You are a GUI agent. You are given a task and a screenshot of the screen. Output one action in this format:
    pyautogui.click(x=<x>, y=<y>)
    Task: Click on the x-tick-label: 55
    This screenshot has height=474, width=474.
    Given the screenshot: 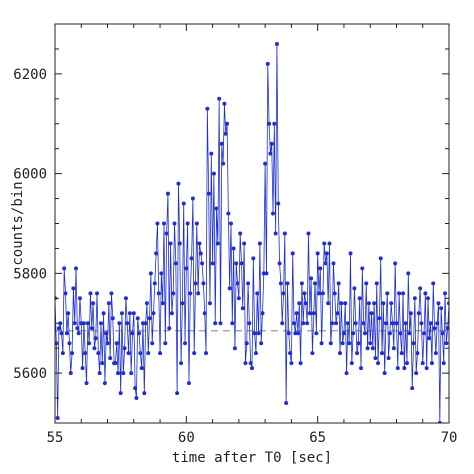 What is the action you would take?
    pyautogui.click(x=55, y=438)
    